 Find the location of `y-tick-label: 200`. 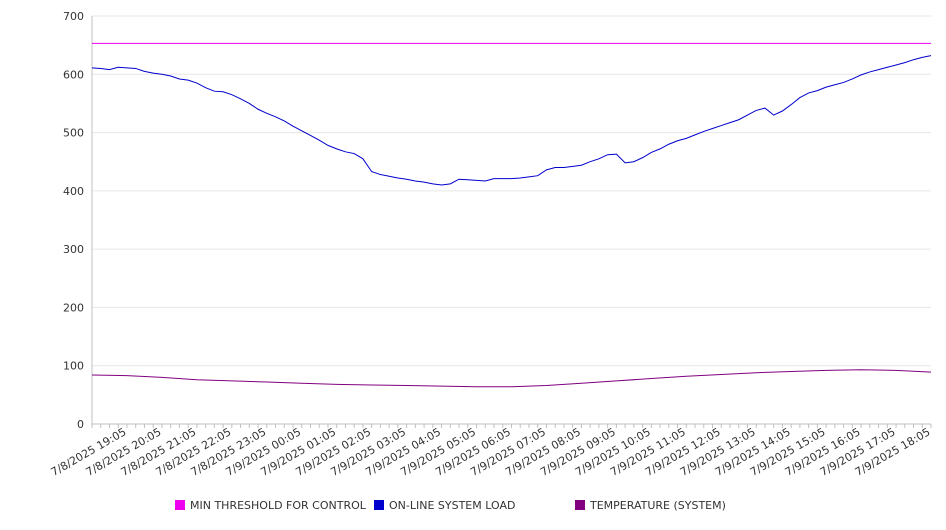

y-tick-label: 200 is located at coordinates (73, 307).